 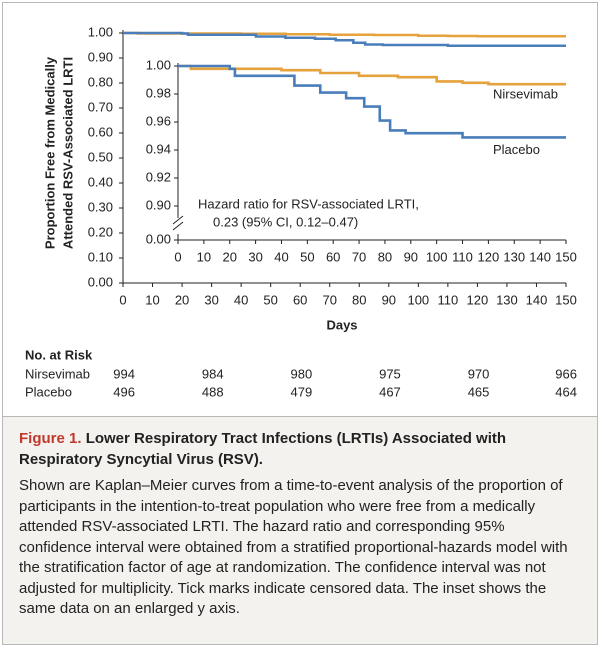 What do you see at coordinates (308, 203) in the screenshot?
I see `annotation: Hazard ratio for RSV-associated LRTI,` at bounding box center [308, 203].